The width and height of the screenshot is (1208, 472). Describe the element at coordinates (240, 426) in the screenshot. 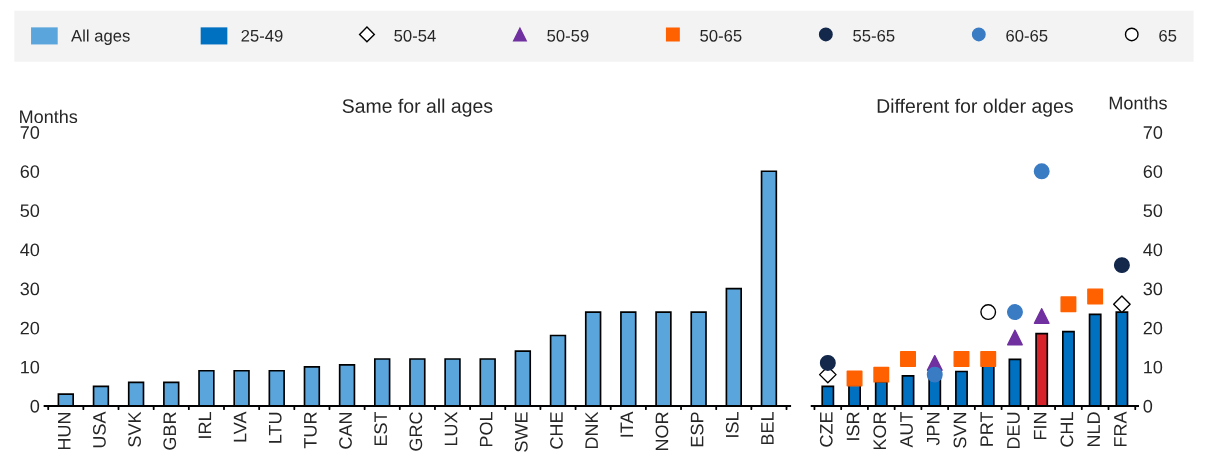

I see `x-tick-label: LVA` at that location.